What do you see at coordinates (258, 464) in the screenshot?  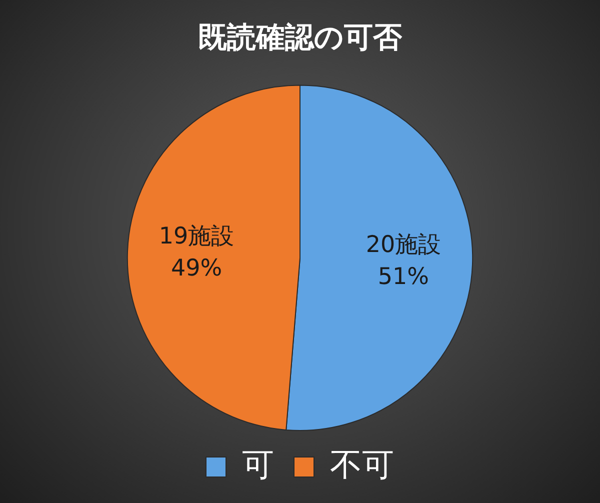 I see `legend-label: 可` at bounding box center [258, 464].